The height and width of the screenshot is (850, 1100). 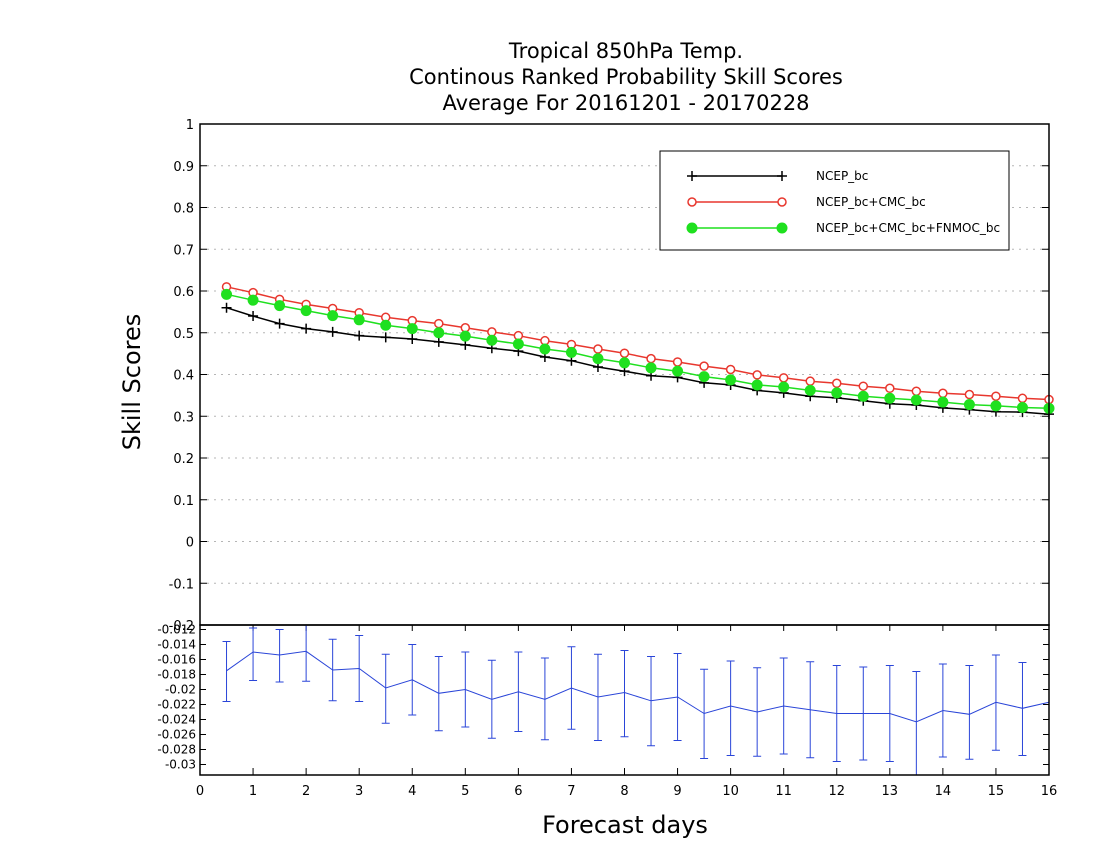 What do you see at coordinates (571, 791) in the screenshot?
I see `x-tick-label: 7` at bounding box center [571, 791].